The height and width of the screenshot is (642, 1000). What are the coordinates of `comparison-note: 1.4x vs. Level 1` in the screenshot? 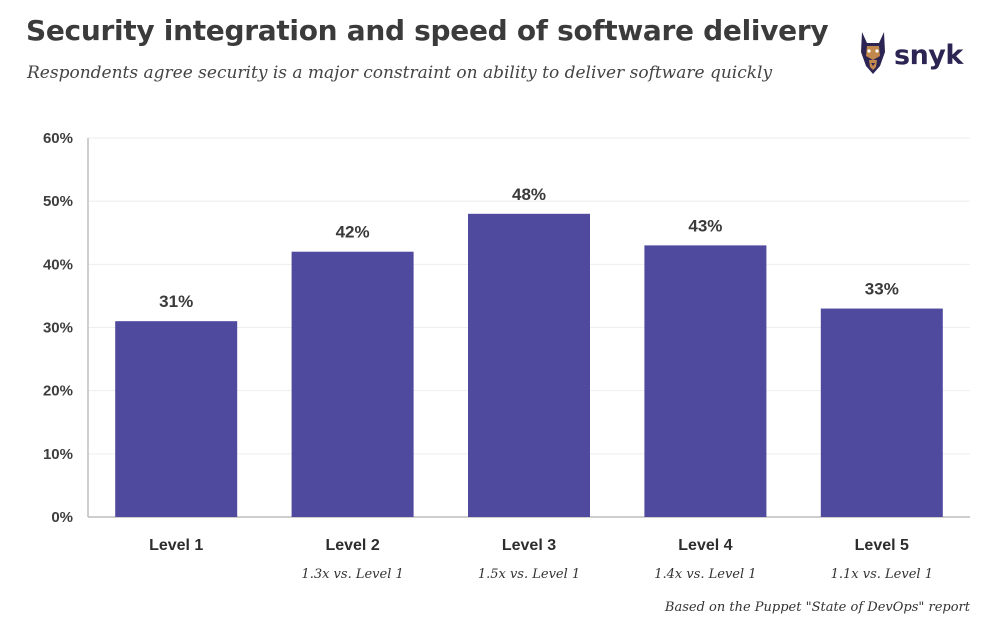 It's located at (705, 574).